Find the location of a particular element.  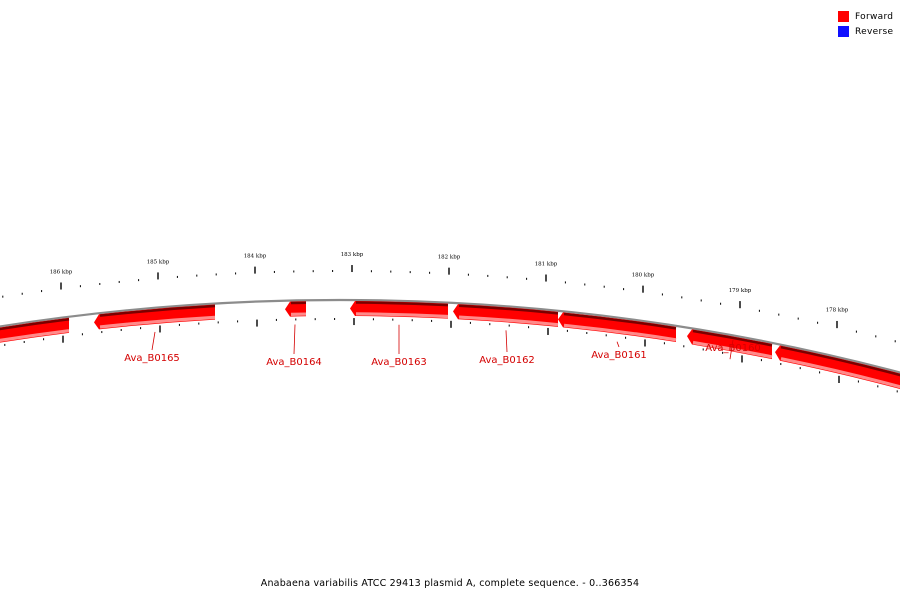

gene-arrow-ava-b0160 is located at coordinates (730, 344).